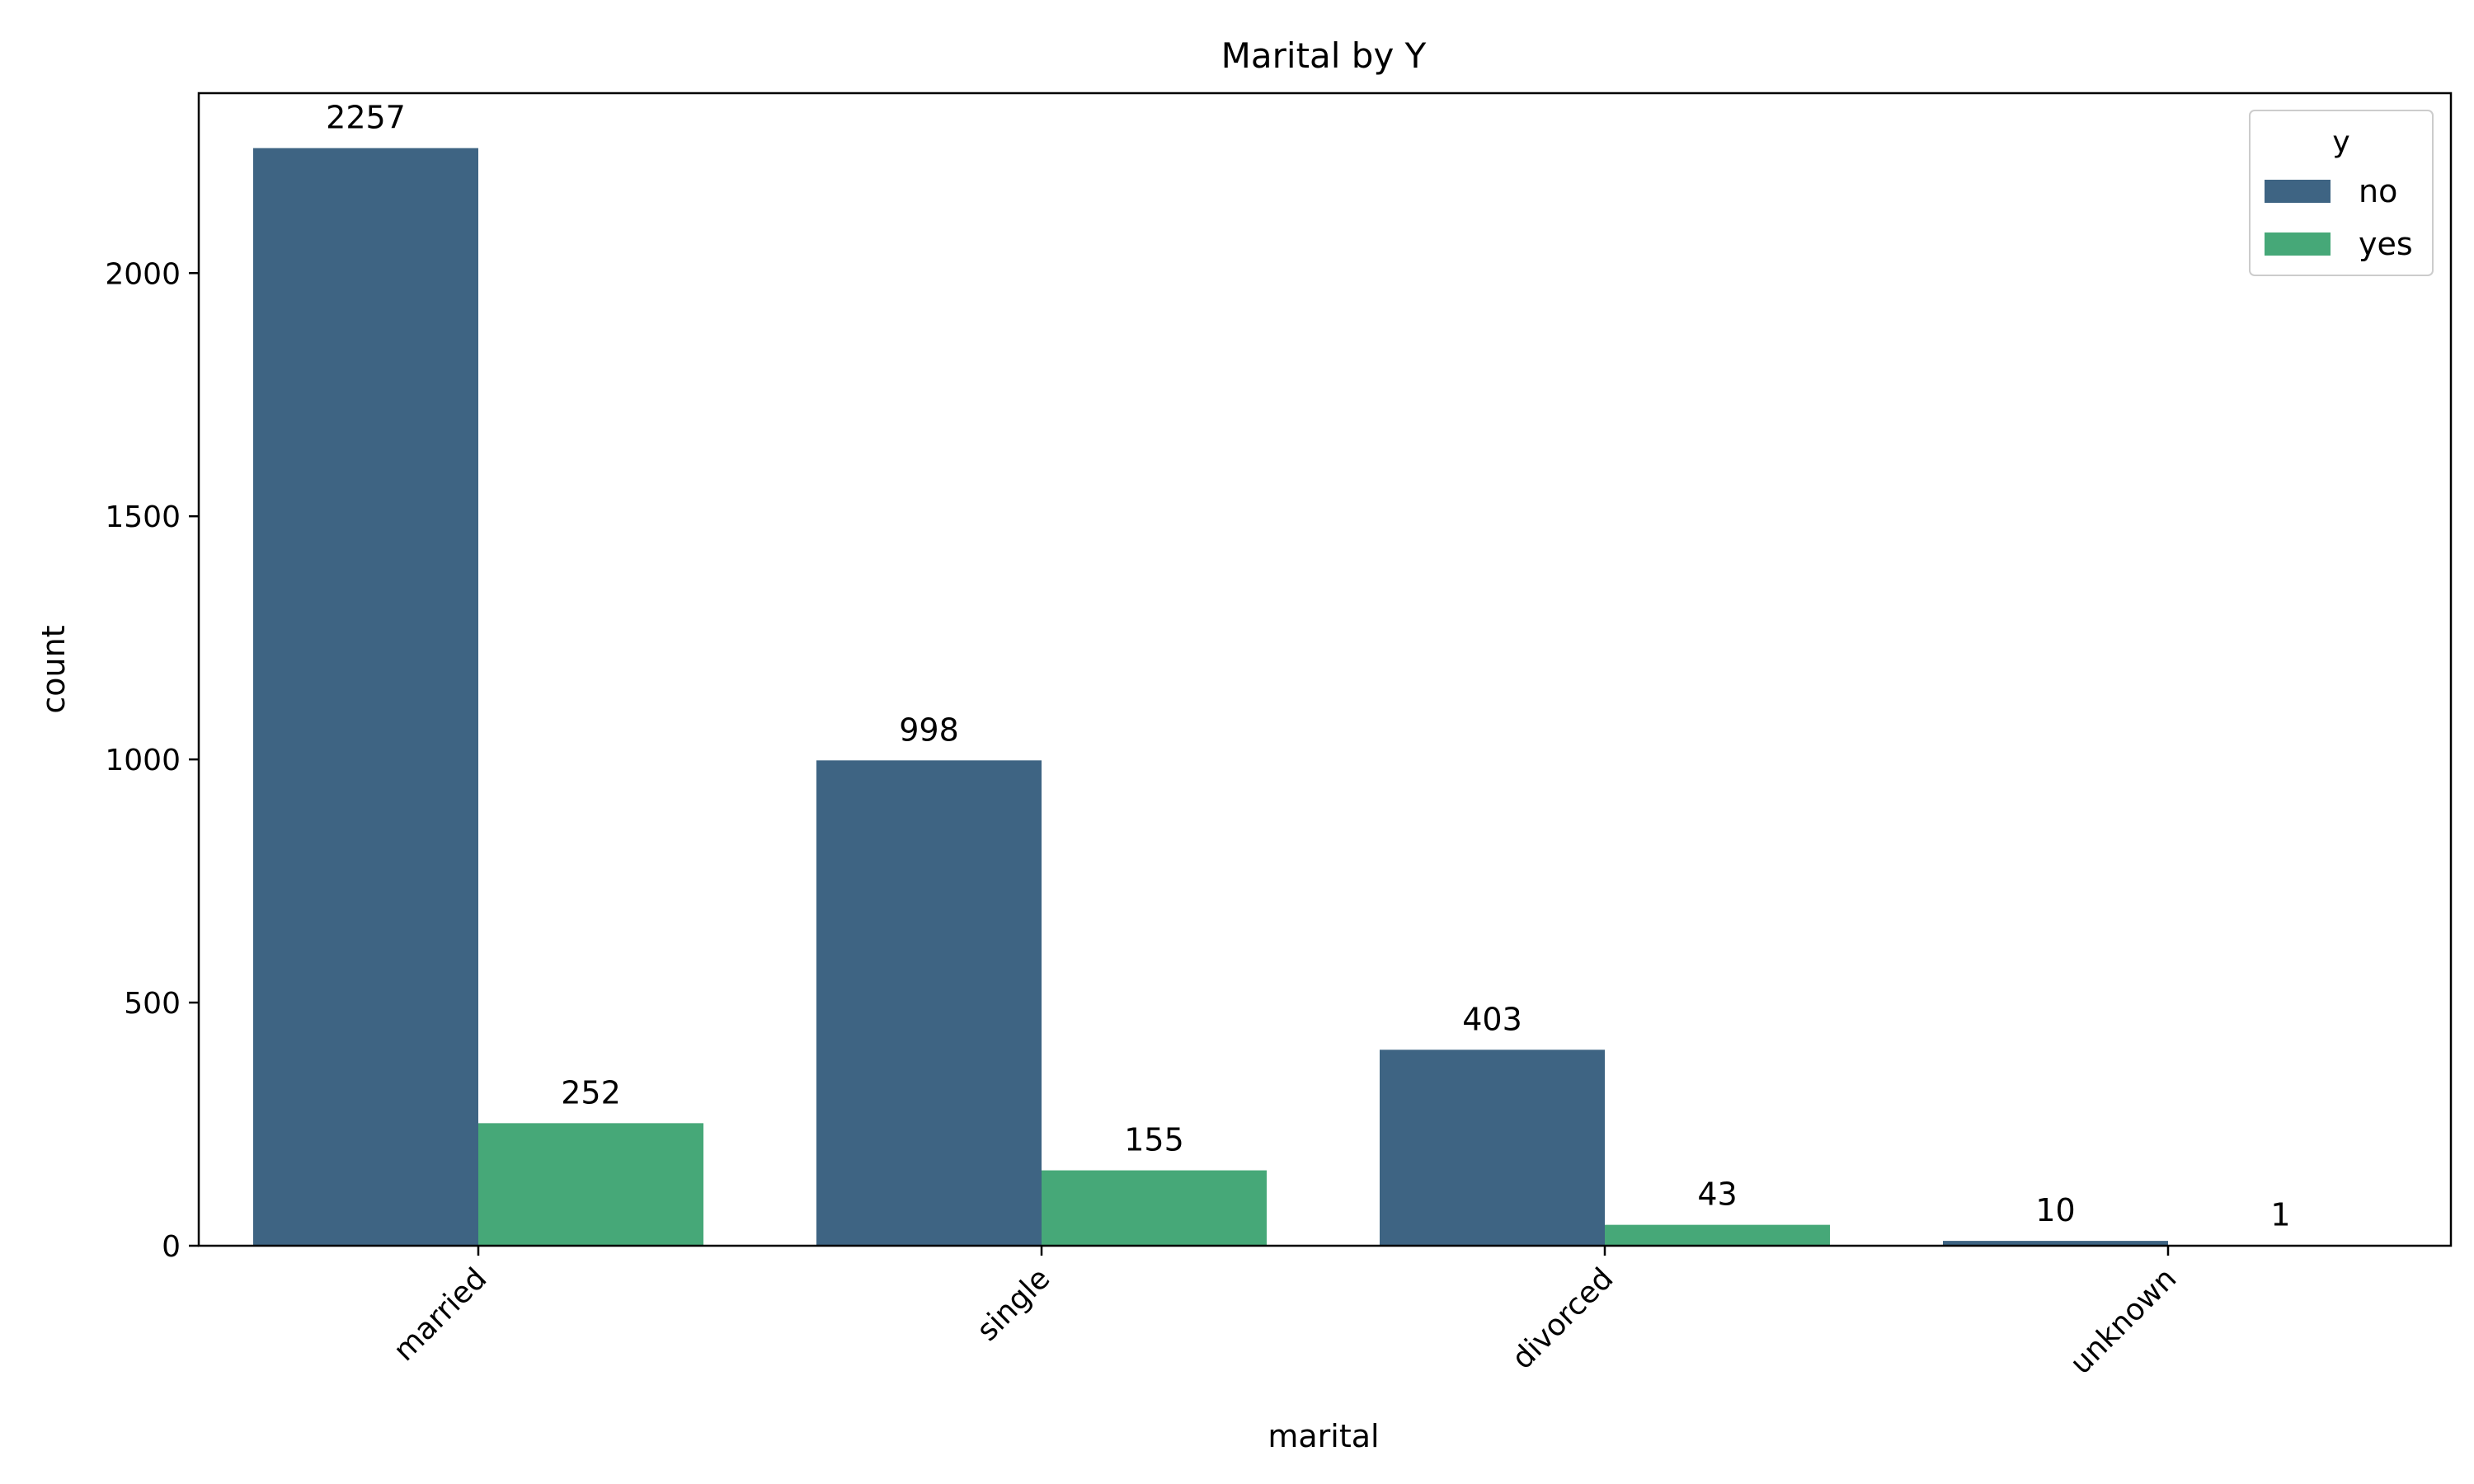 The image size is (2474, 1484). Describe the element at coordinates (2280, 1214) in the screenshot. I see `data-label-yes-unknown: 1` at that location.